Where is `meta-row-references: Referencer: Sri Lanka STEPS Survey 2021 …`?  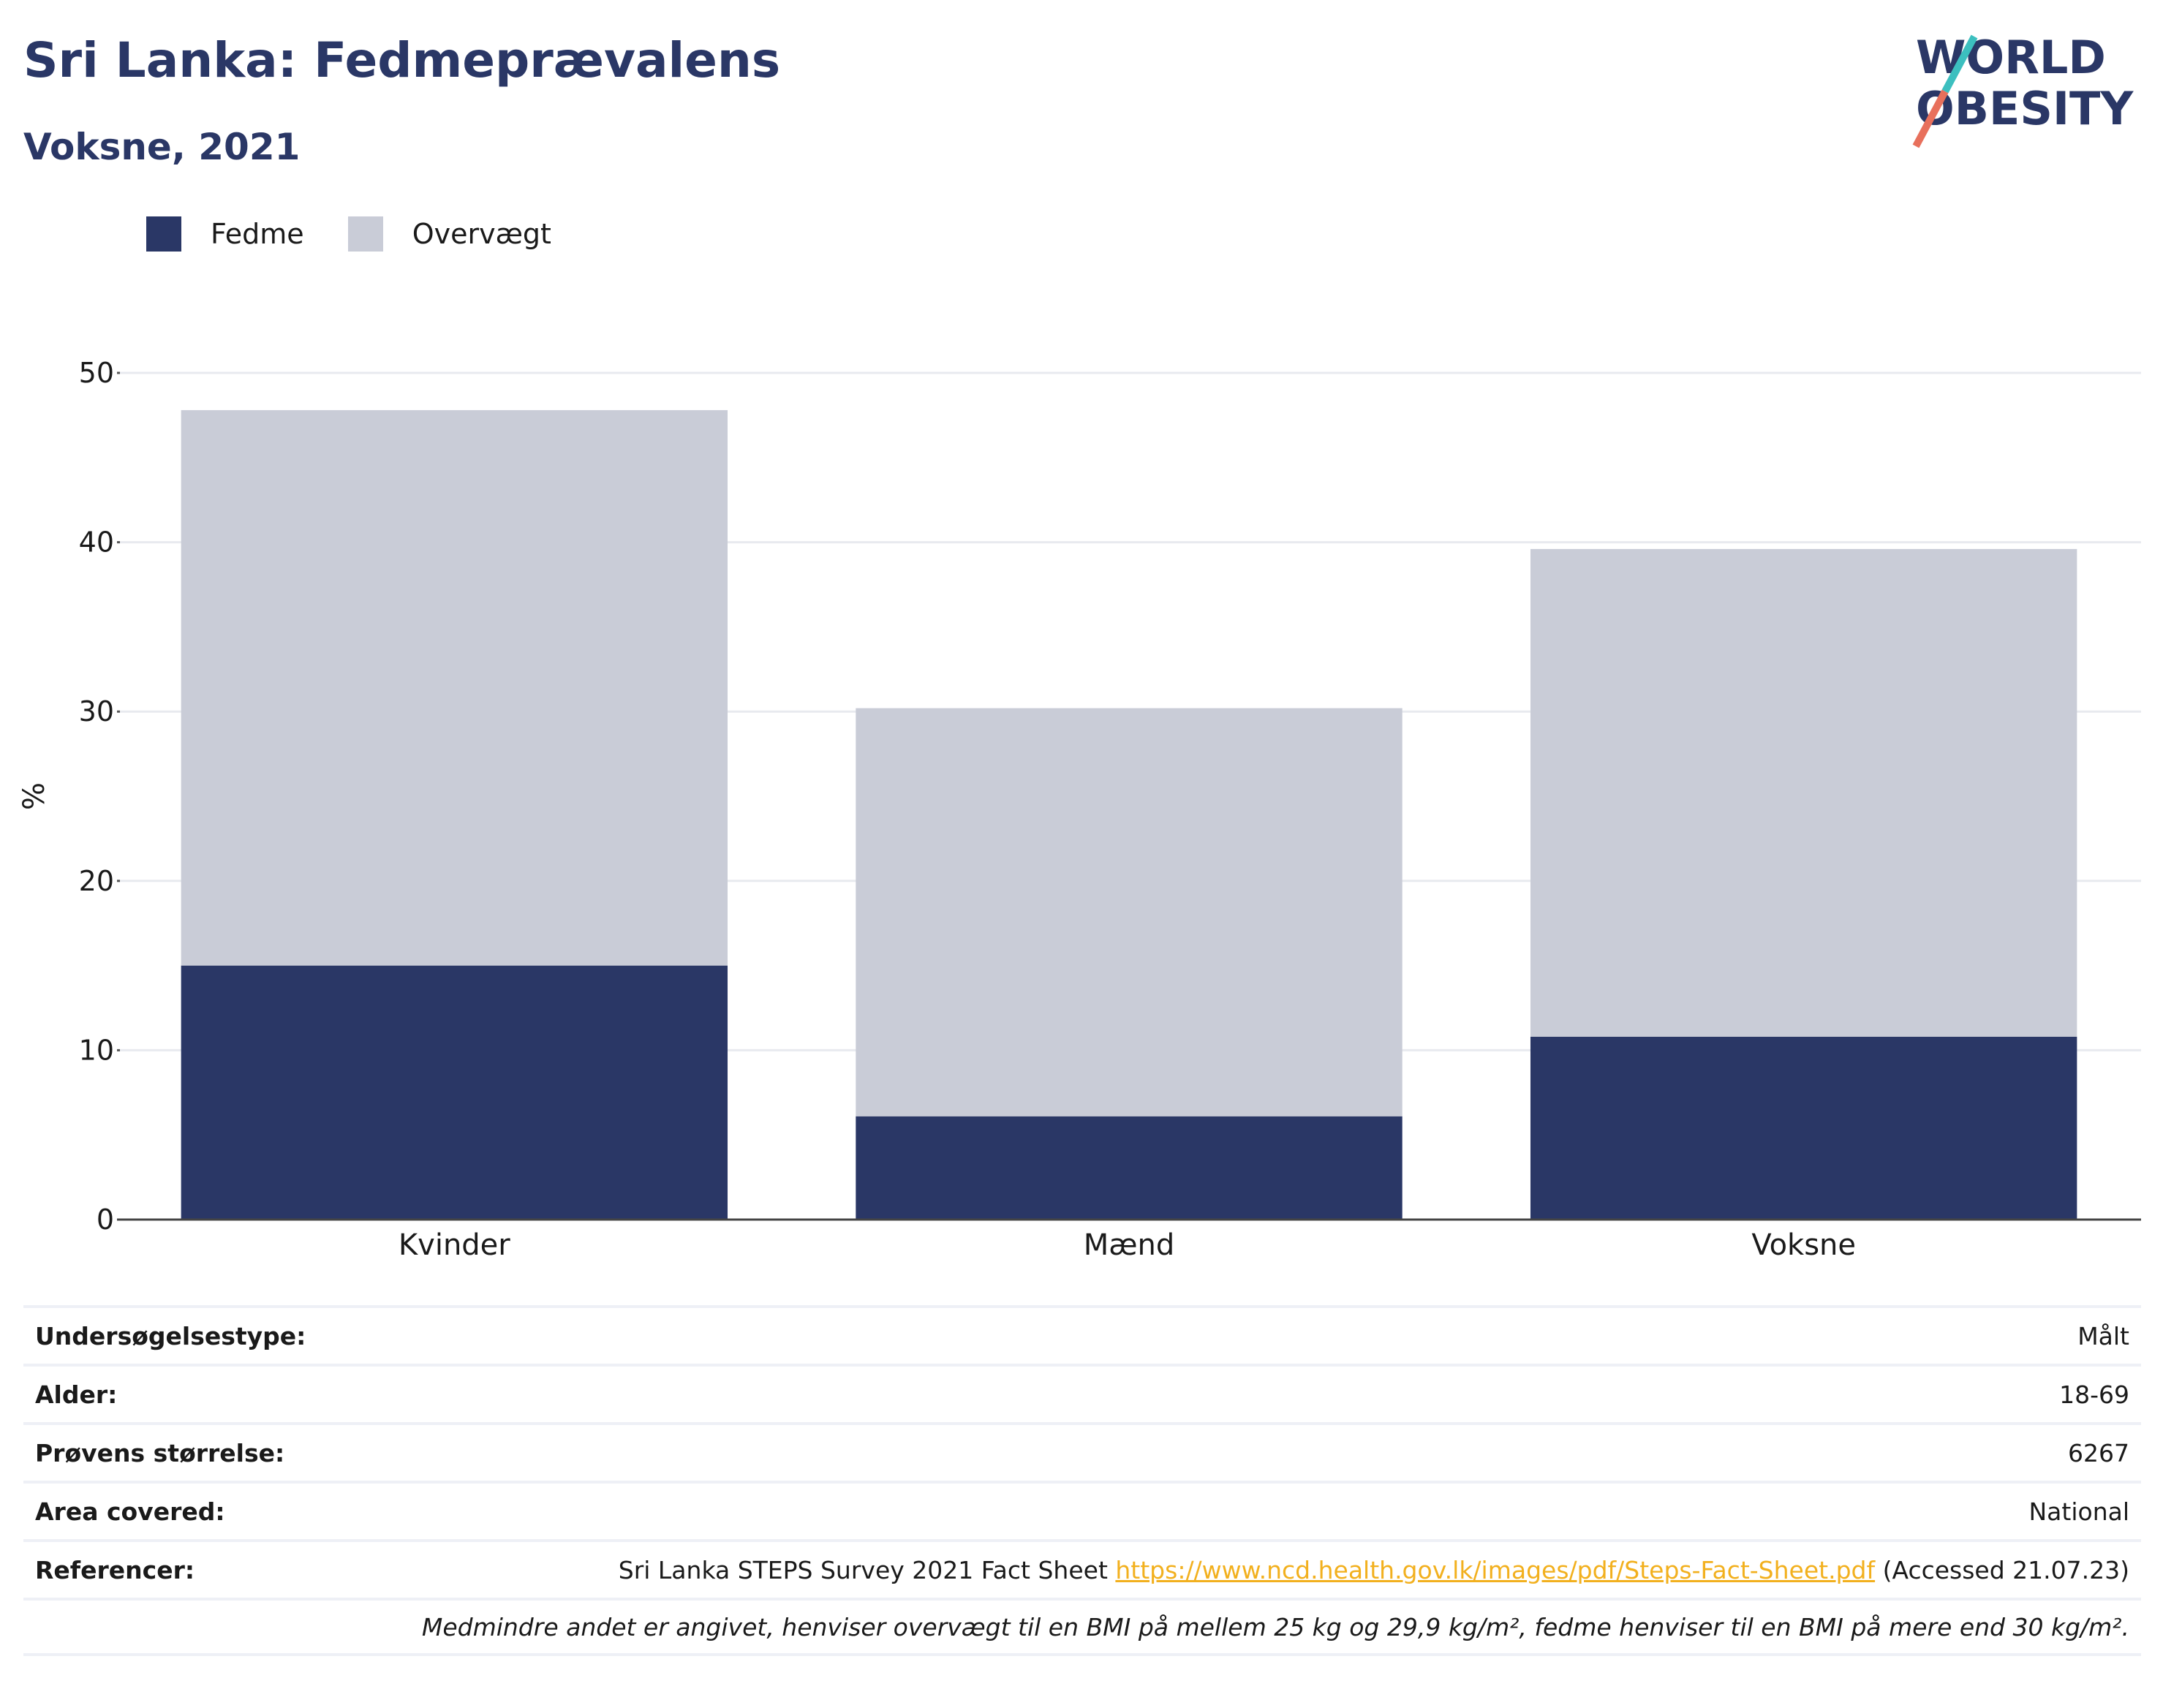
meta-row-references: Referencer: Sri Lanka STEPS Survey 2021 … is located at coordinates (1082, 1568).